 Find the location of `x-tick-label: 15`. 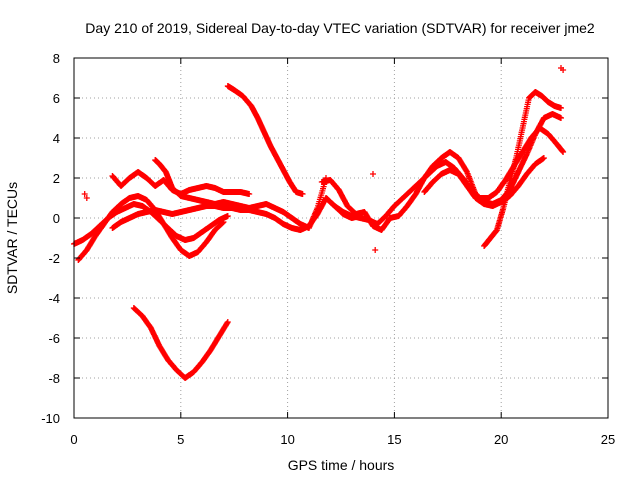

x-tick-label: 15 is located at coordinates (394, 439).